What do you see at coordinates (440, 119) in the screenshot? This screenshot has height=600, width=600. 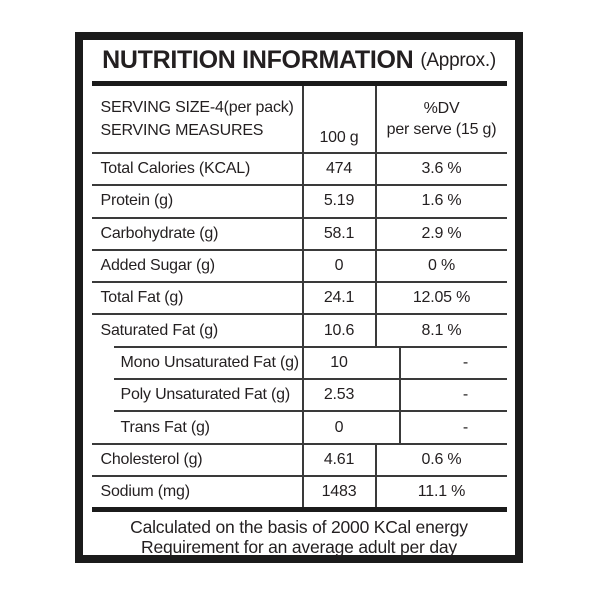 I see `dv-header-cell: %DV per serve (15 g)` at bounding box center [440, 119].